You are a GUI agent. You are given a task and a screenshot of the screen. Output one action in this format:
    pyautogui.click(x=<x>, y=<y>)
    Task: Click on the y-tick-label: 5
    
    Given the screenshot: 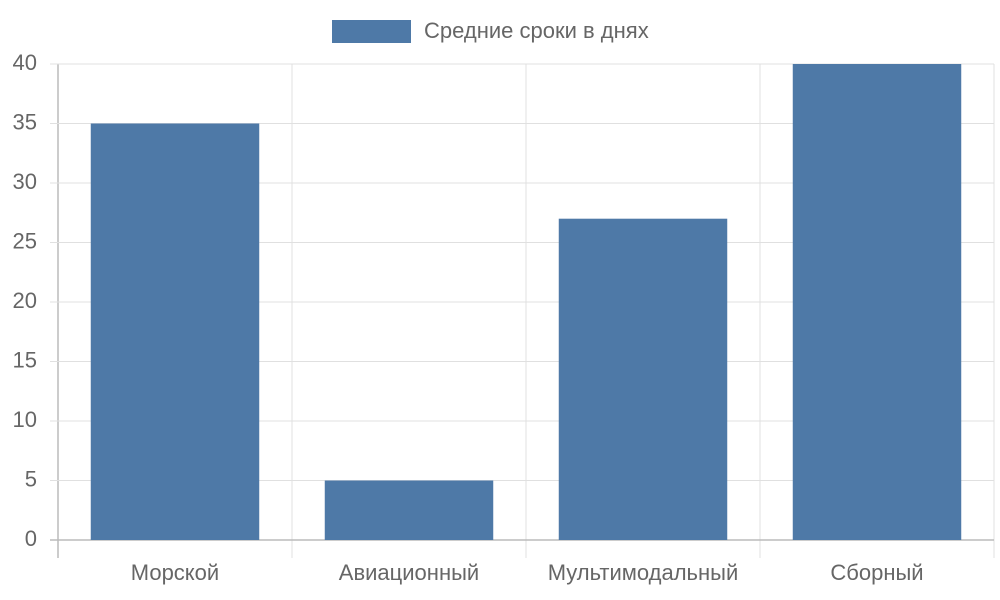 What is the action you would take?
    pyautogui.click(x=31, y=478)
    